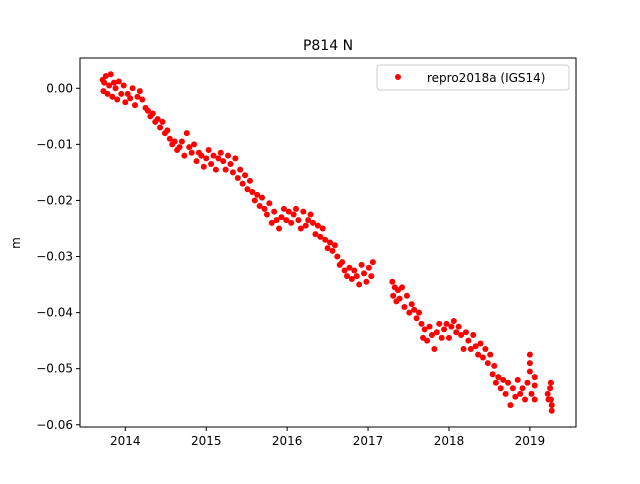 This screenshot has height=484, width=640. Describe the element at coordinates (125, 441) in the screenshot. I see `x-tick-label: 2014` at that location.